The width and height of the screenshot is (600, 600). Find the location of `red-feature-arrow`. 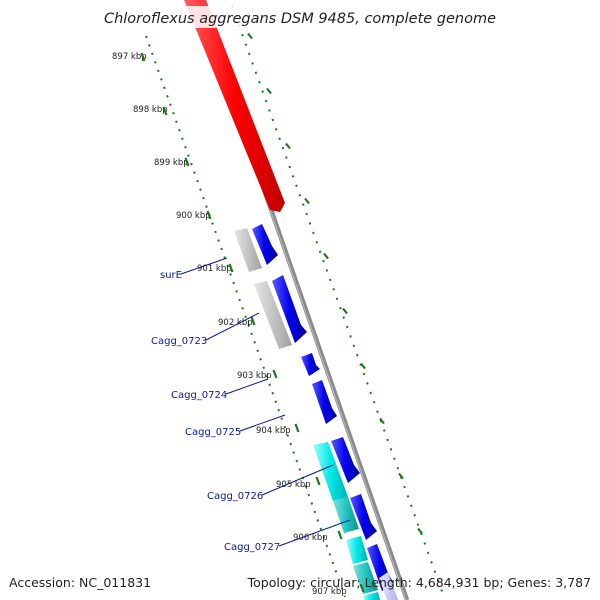

red-feature-arrow is located at coordinates (234, 106).